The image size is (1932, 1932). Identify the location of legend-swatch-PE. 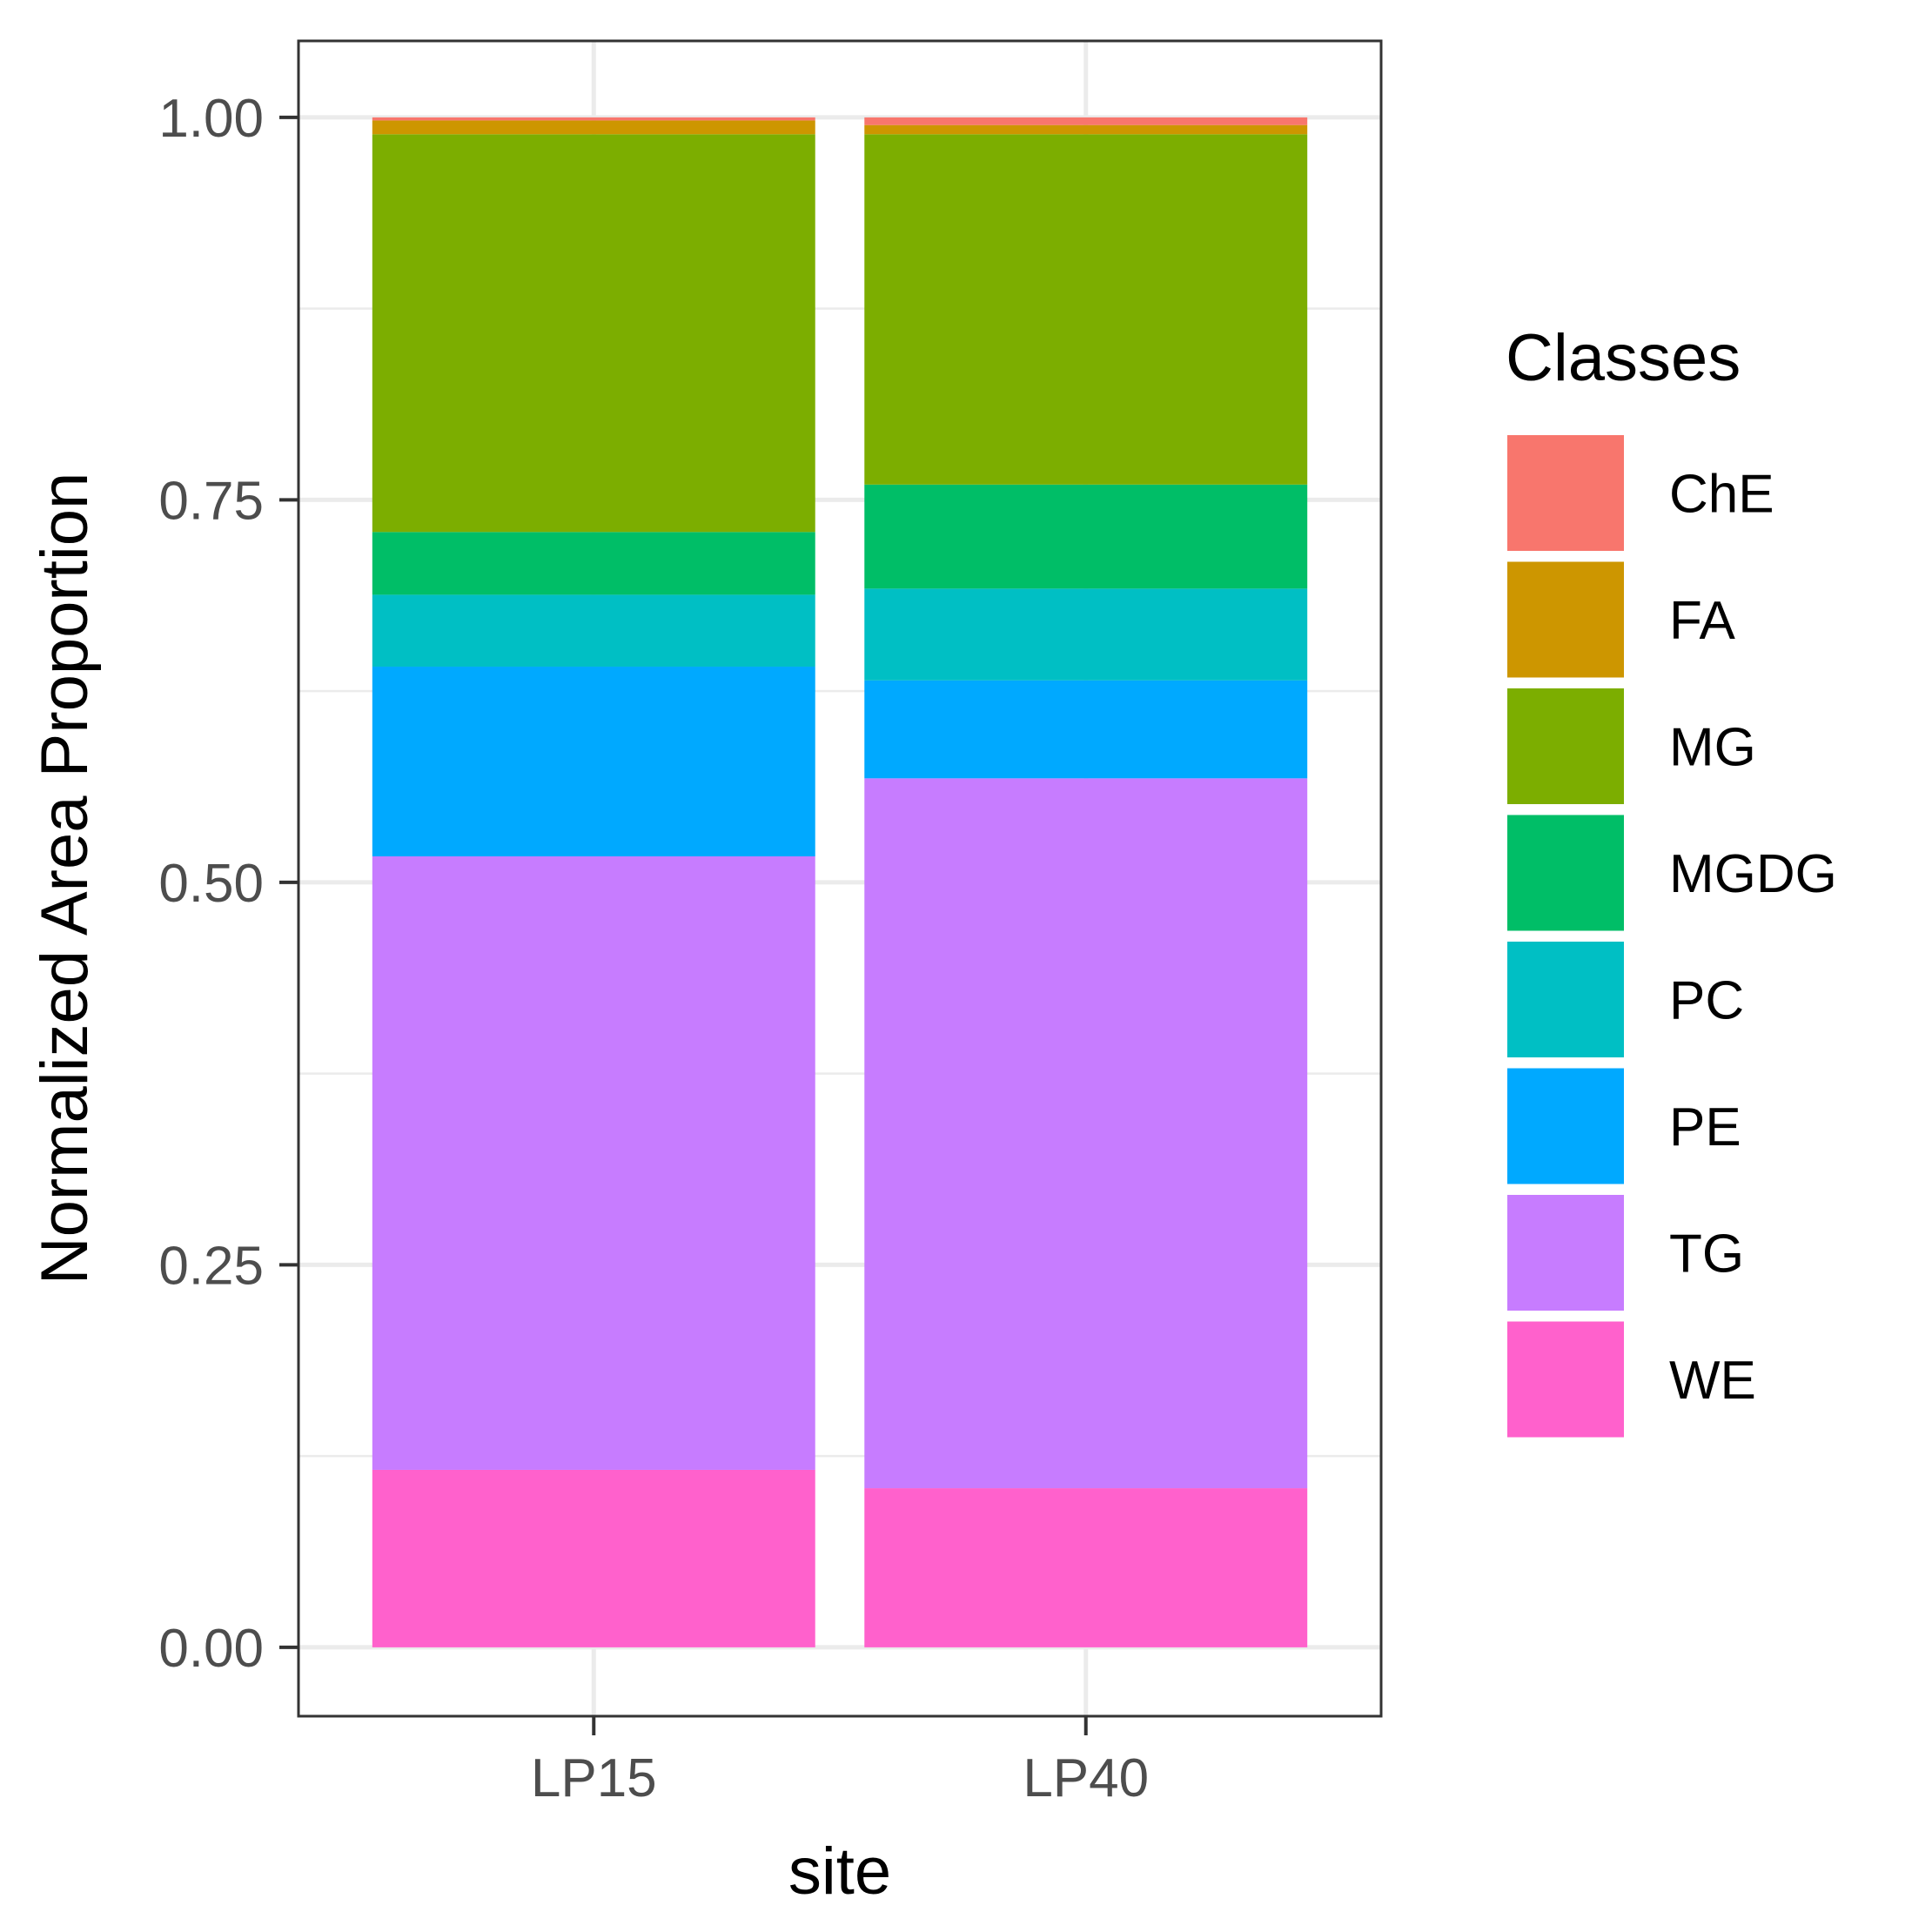
(1565, 1126).